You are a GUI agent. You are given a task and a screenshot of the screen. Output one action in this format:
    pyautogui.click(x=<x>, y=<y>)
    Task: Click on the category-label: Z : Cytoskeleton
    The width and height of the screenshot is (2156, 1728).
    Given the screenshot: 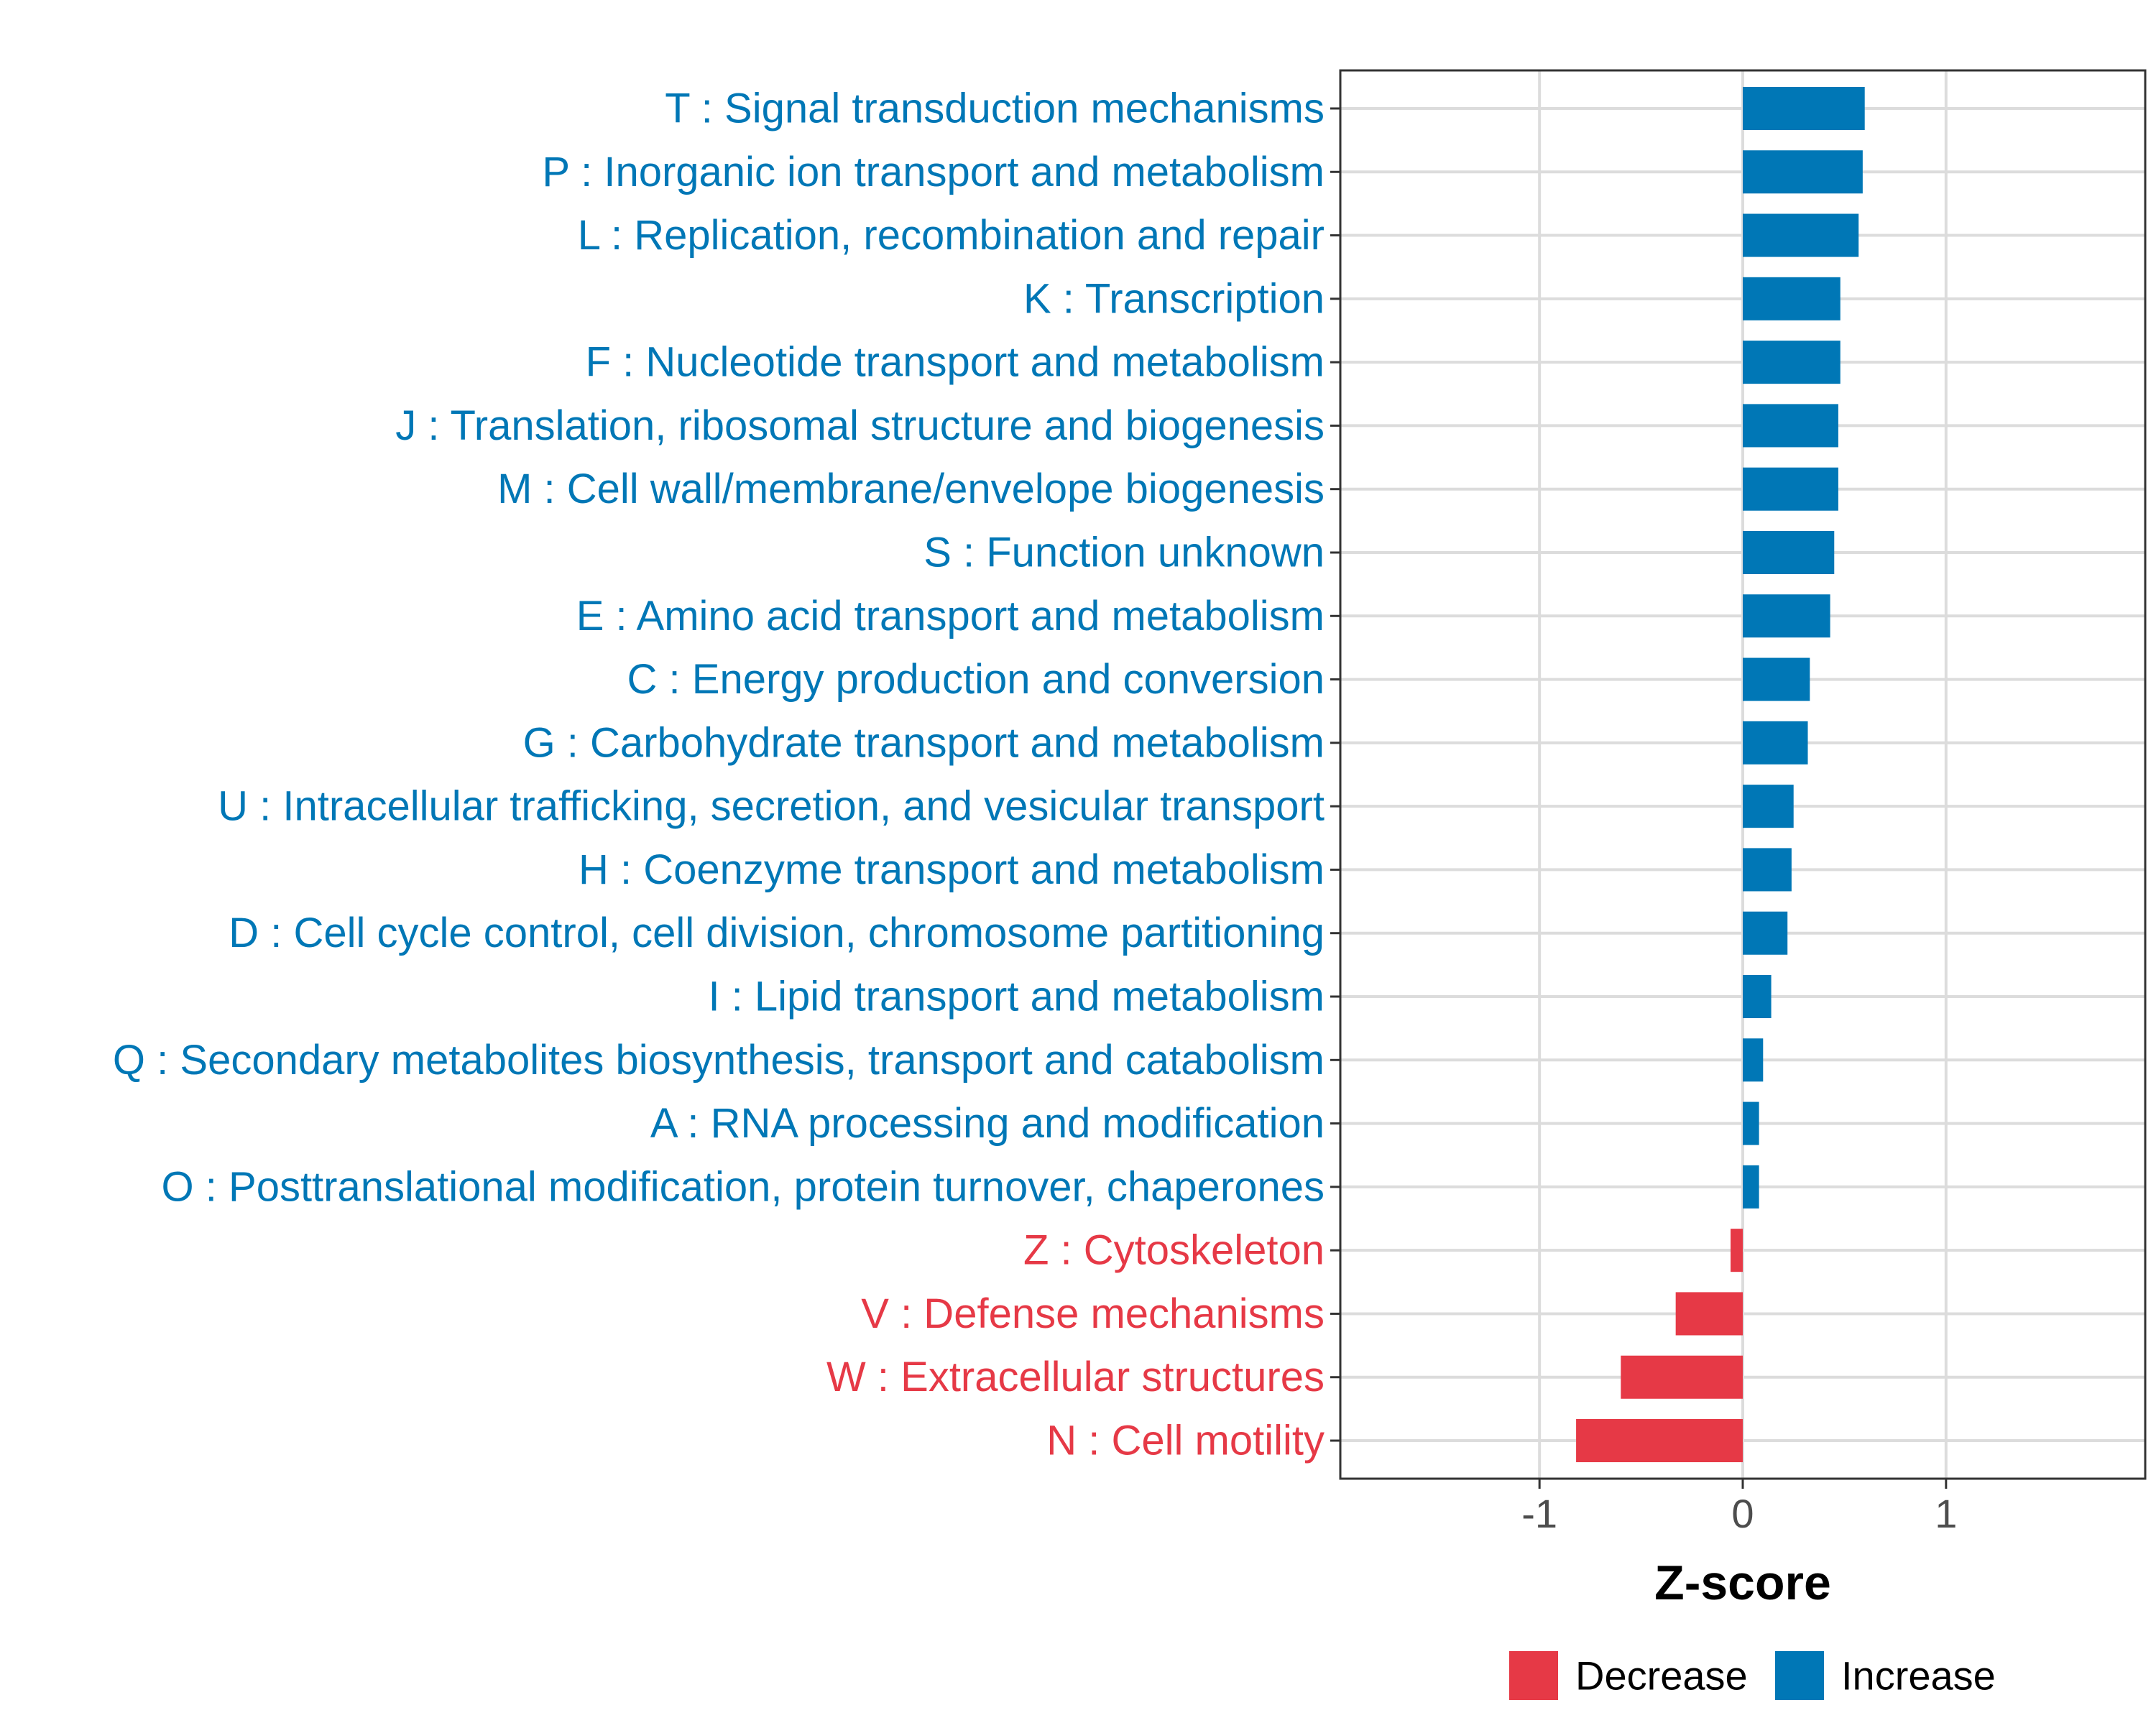 What is the action you would take?
    pyautogui.click(x=1174, y=1251)
    